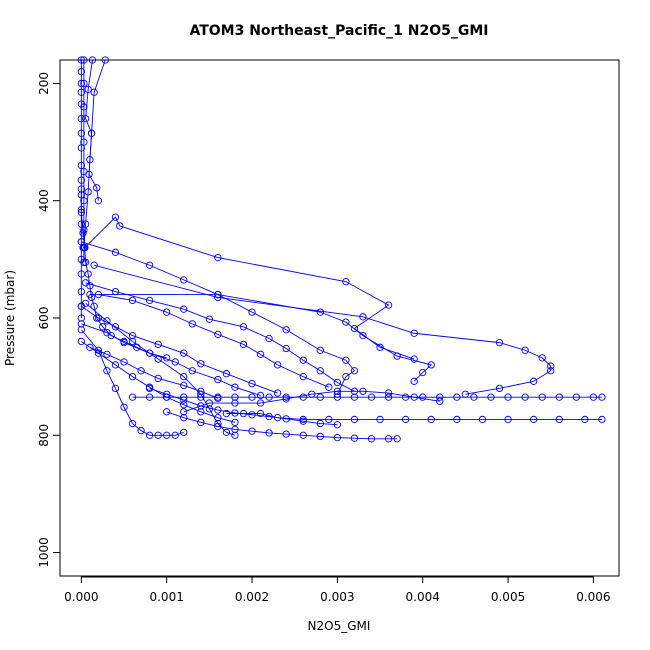 The height and width of the screenshot is (650, 650). I want to click on y-tick-label: 800, so click(44, 435).